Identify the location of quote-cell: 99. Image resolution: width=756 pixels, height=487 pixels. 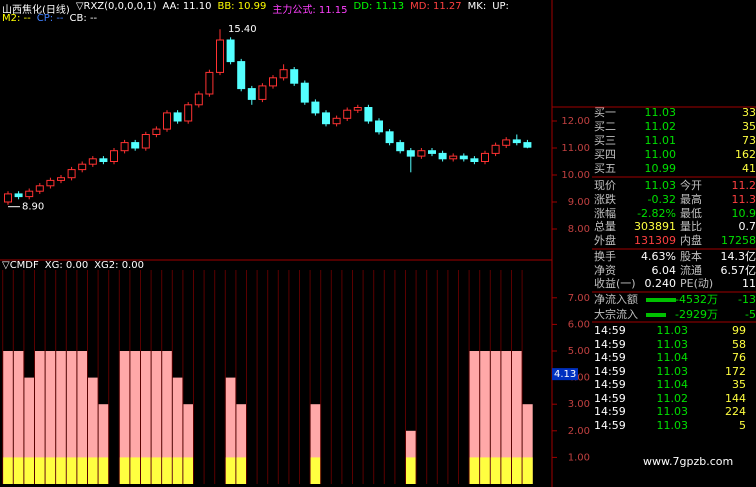
(739, 330).